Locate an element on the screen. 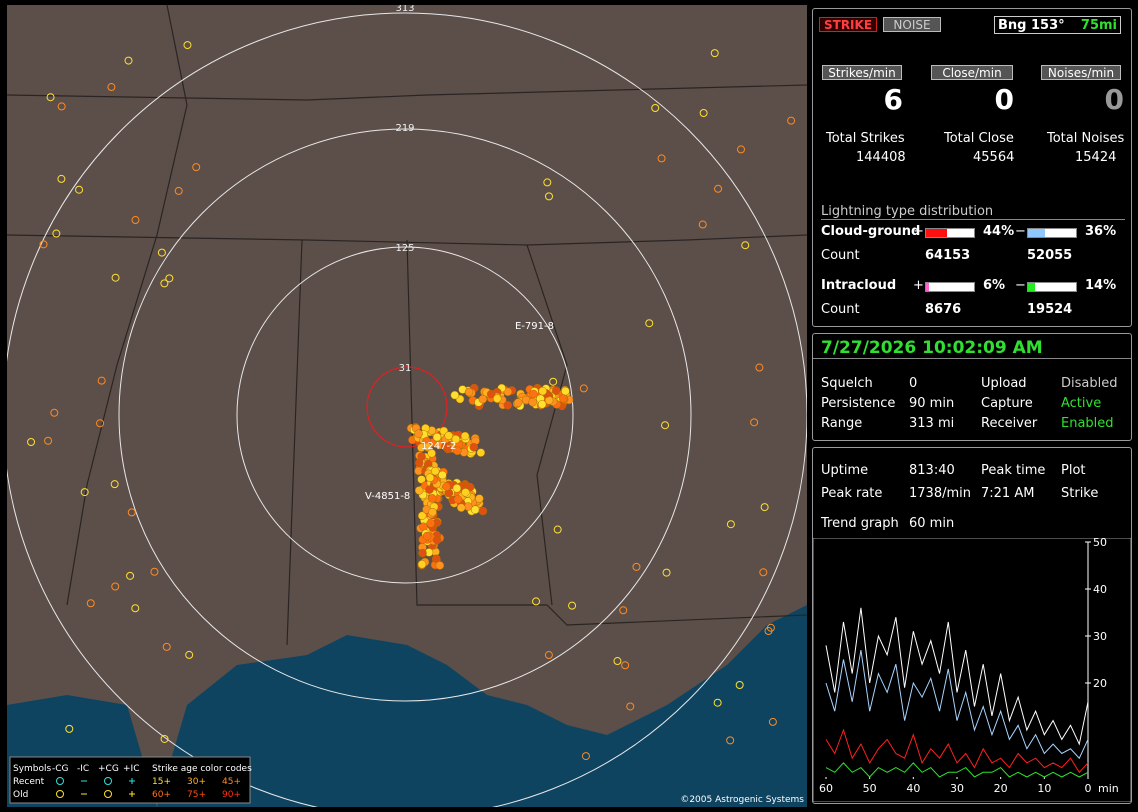 The image size is (1138, 812). legend-text: 45+ is located at coordinates (231, 782).